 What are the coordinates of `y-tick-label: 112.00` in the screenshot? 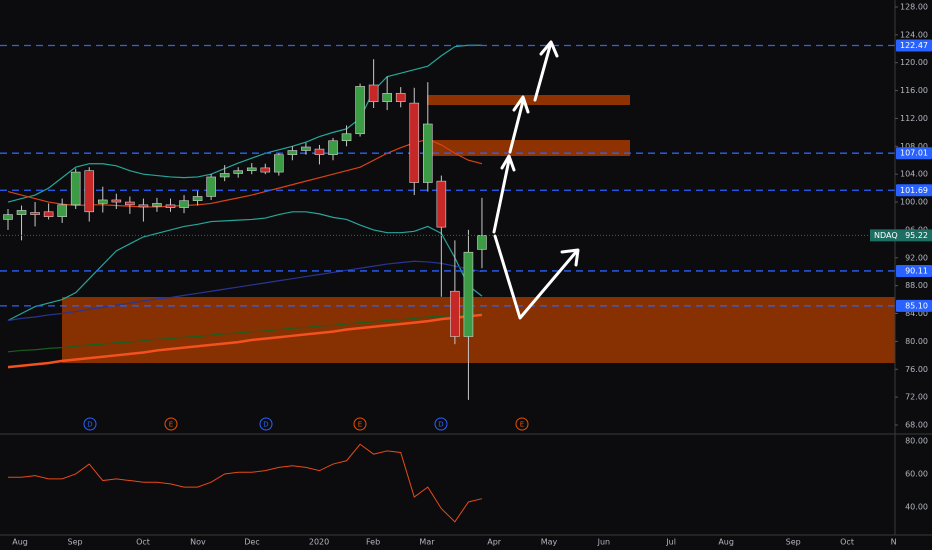 It's located at (914, 118).